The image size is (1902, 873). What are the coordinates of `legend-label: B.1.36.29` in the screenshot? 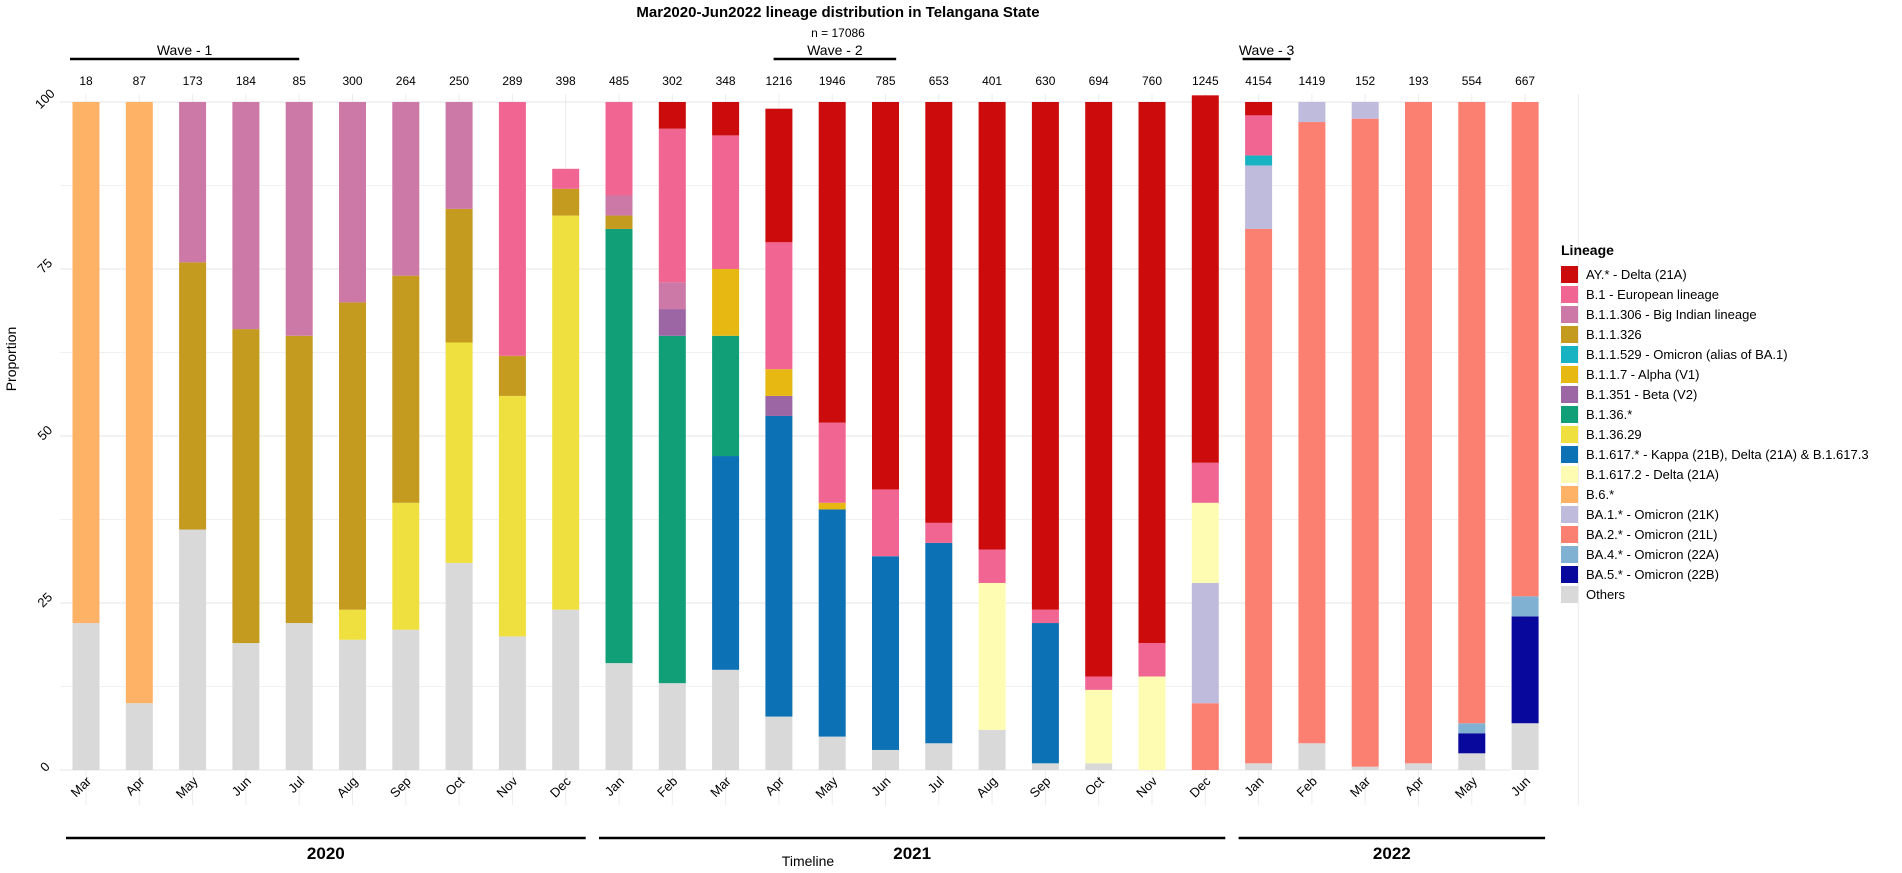 It's located at (1614, 434).